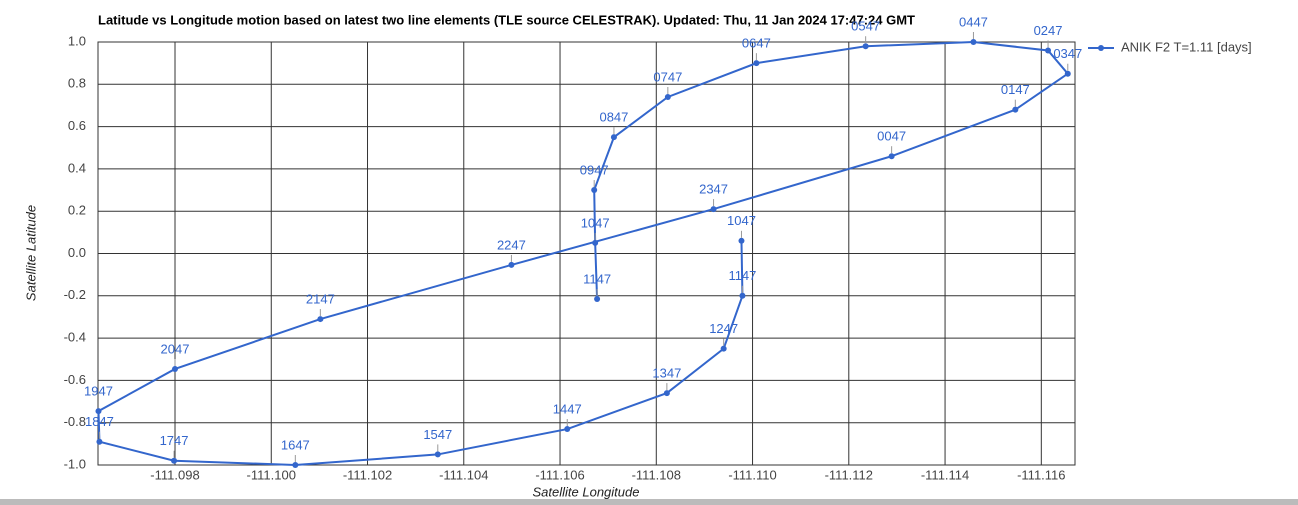  Describe the element at coordinates (75, 379) in the screenshot. I see `y-tick-label: -0.6` at that location.